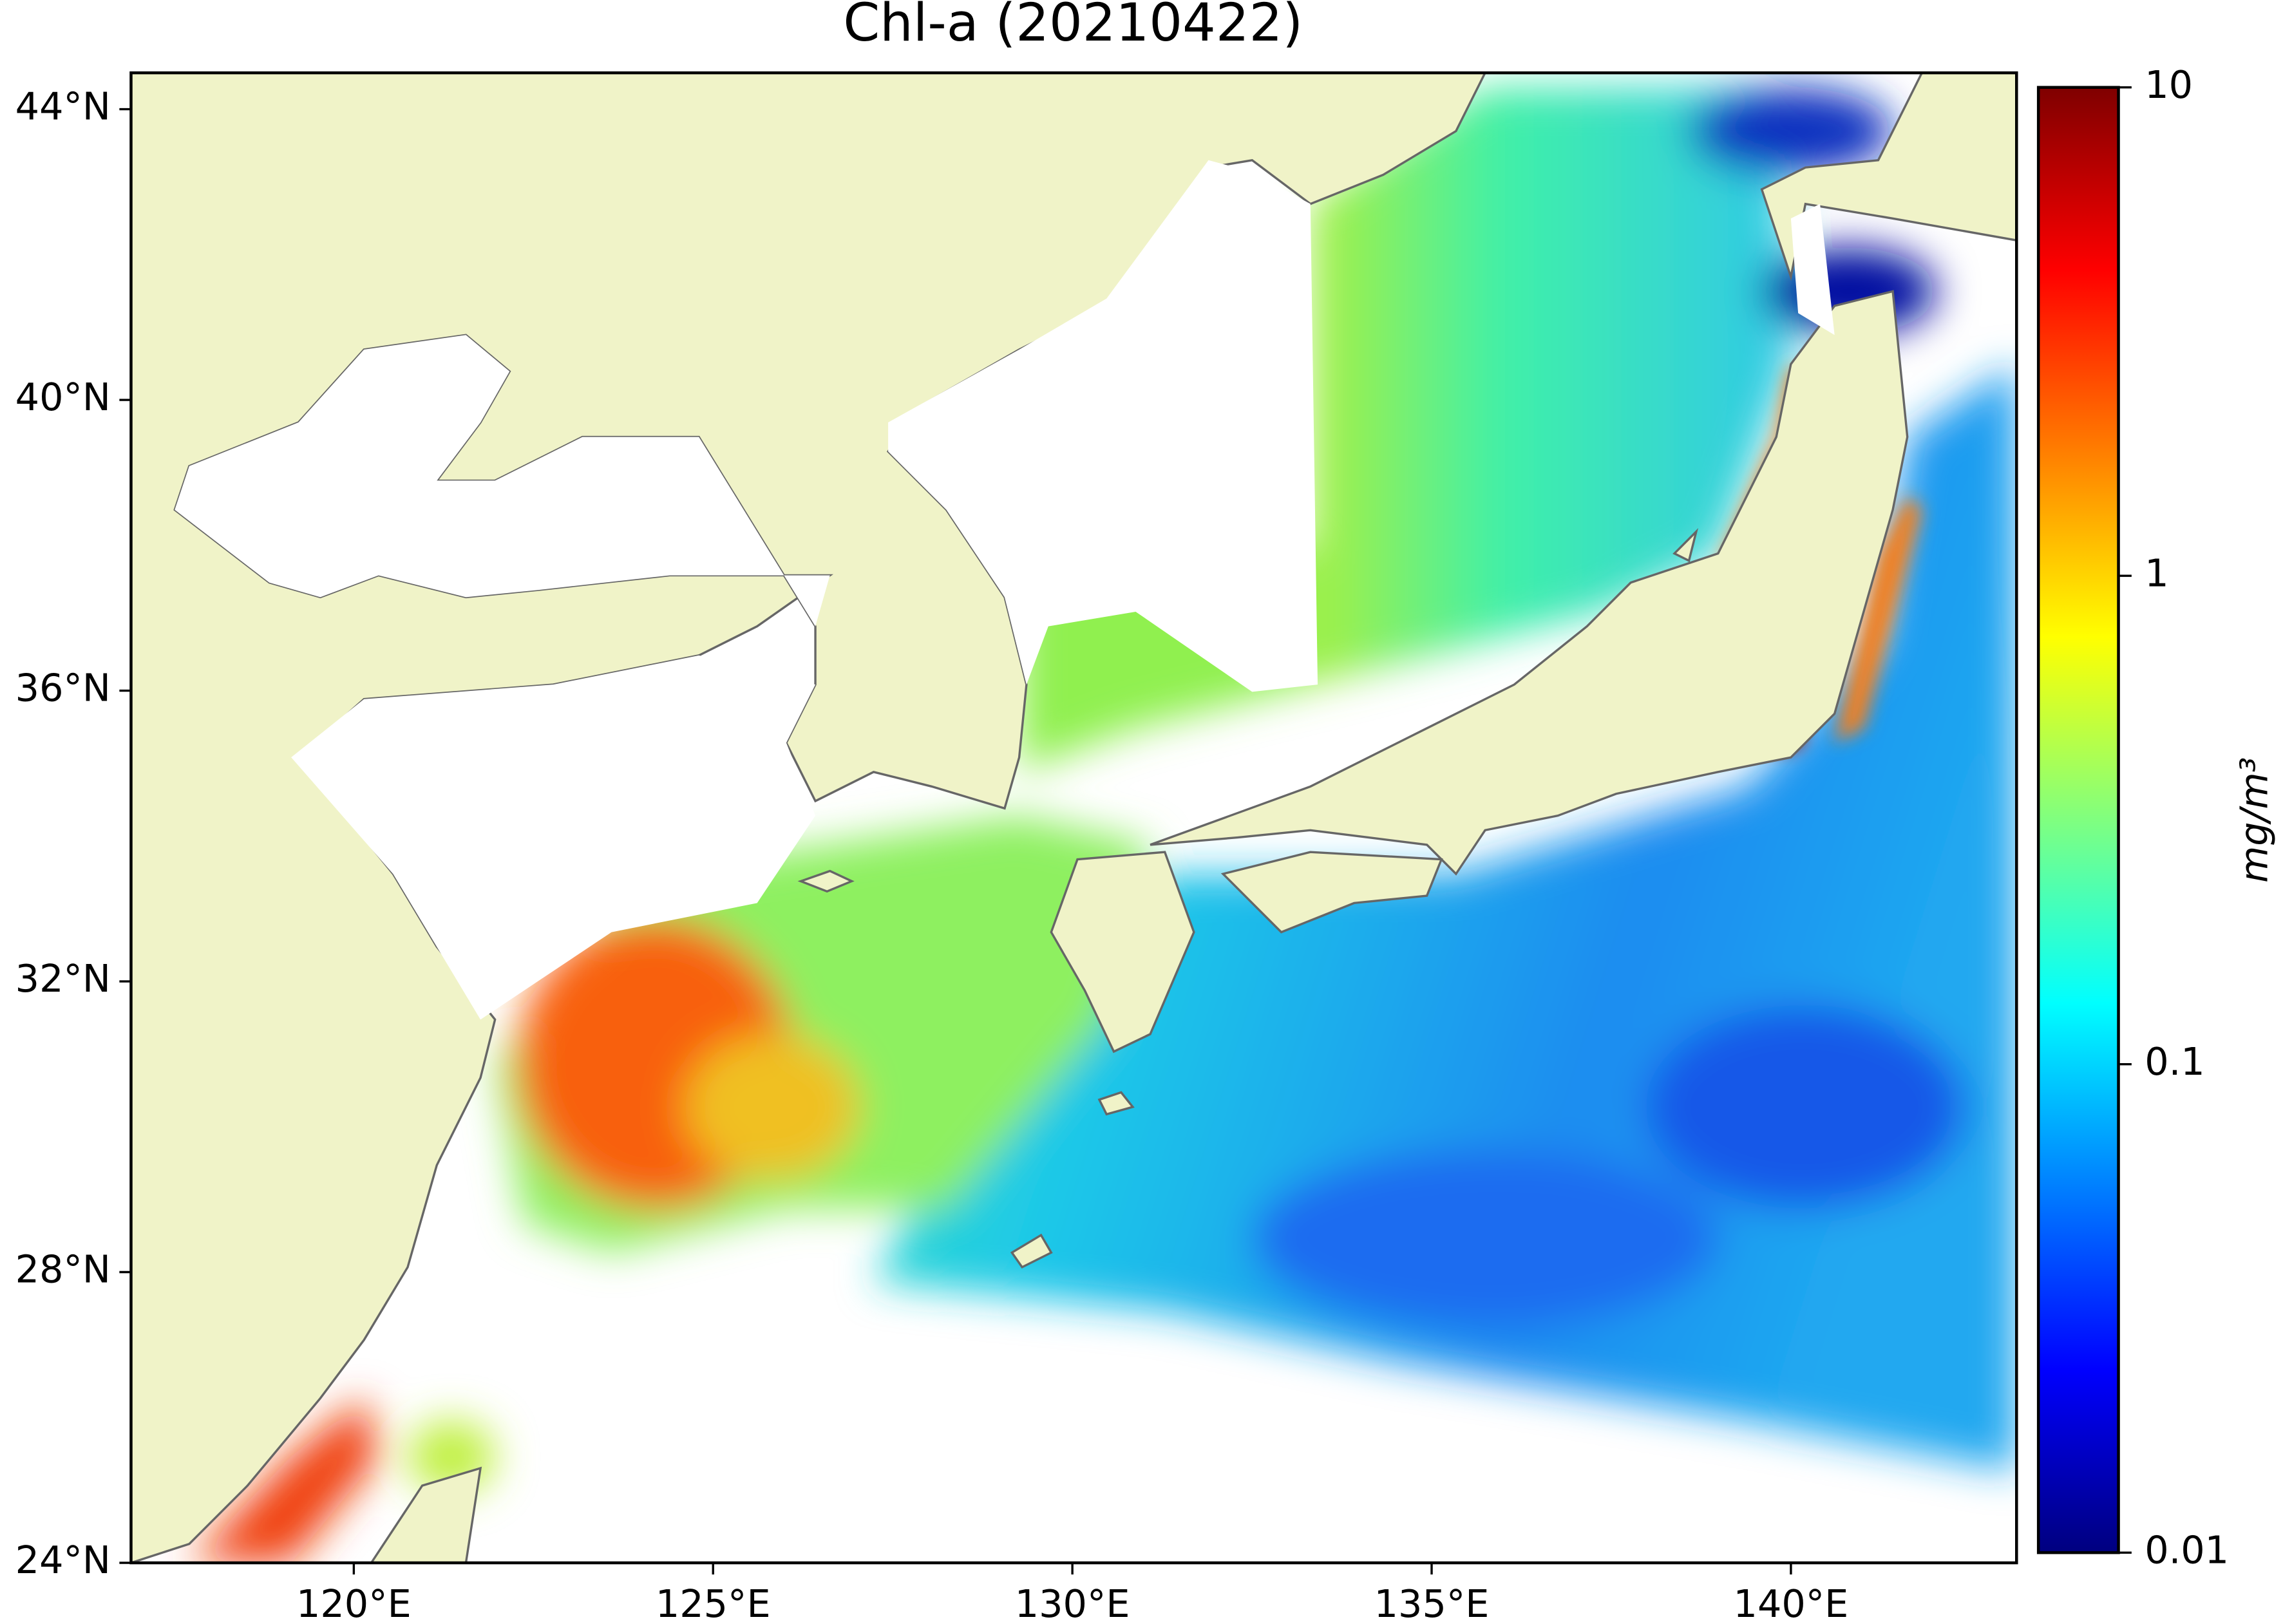 This screenshot has height=1624, width=2283. What do you see at coordinates (1073, 27) in the screenshot?
I see `chart-title: Chl-a (20210422)` at bounding box center [1073, 27].